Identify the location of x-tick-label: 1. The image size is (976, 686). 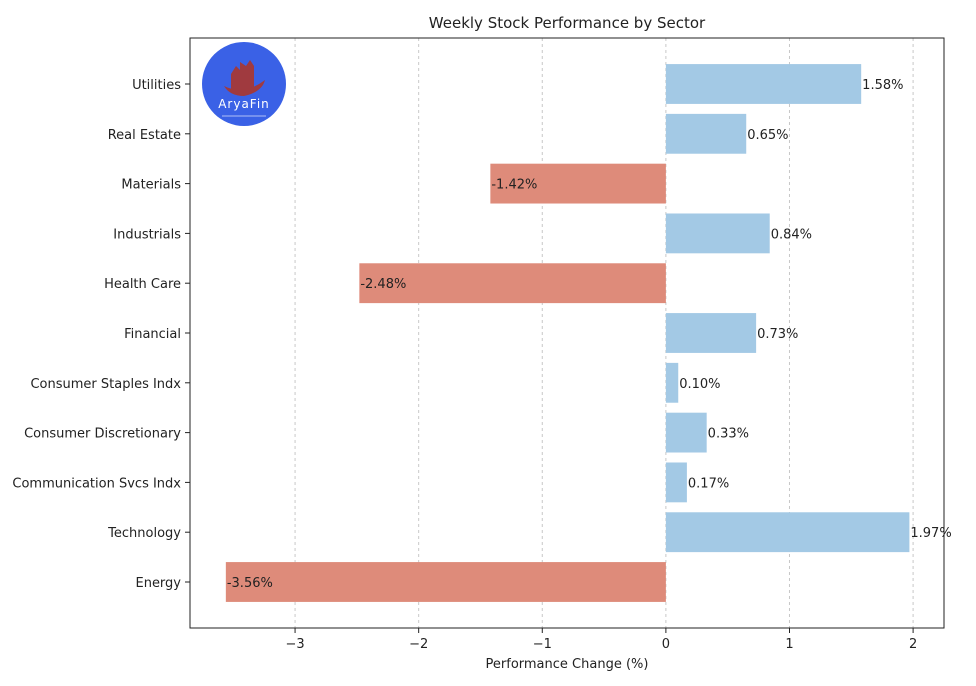
(789, 644).